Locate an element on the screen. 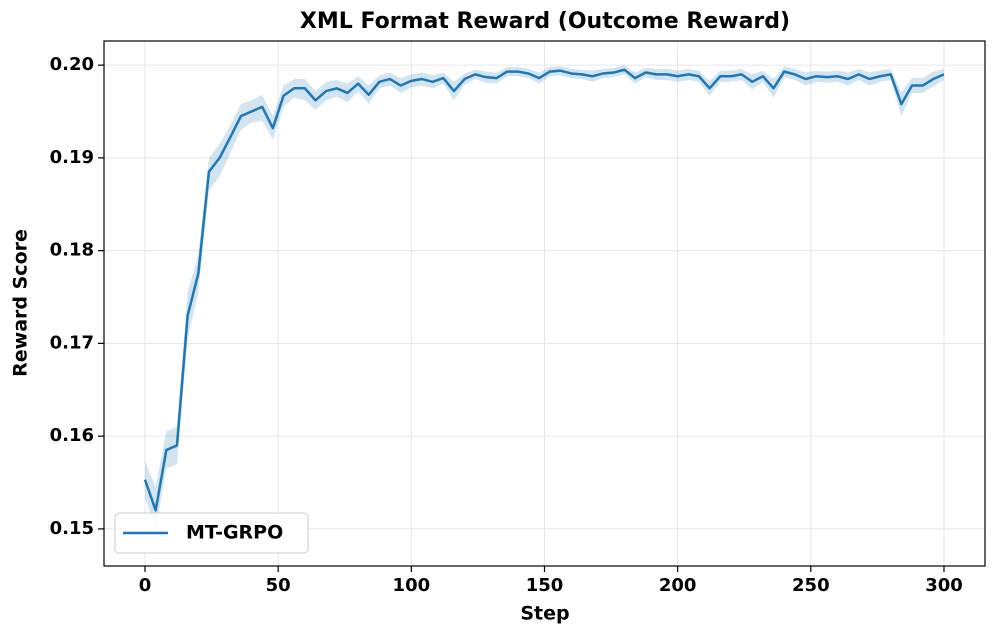  x-tick-label: 250 is located at coordinates (811, 585).